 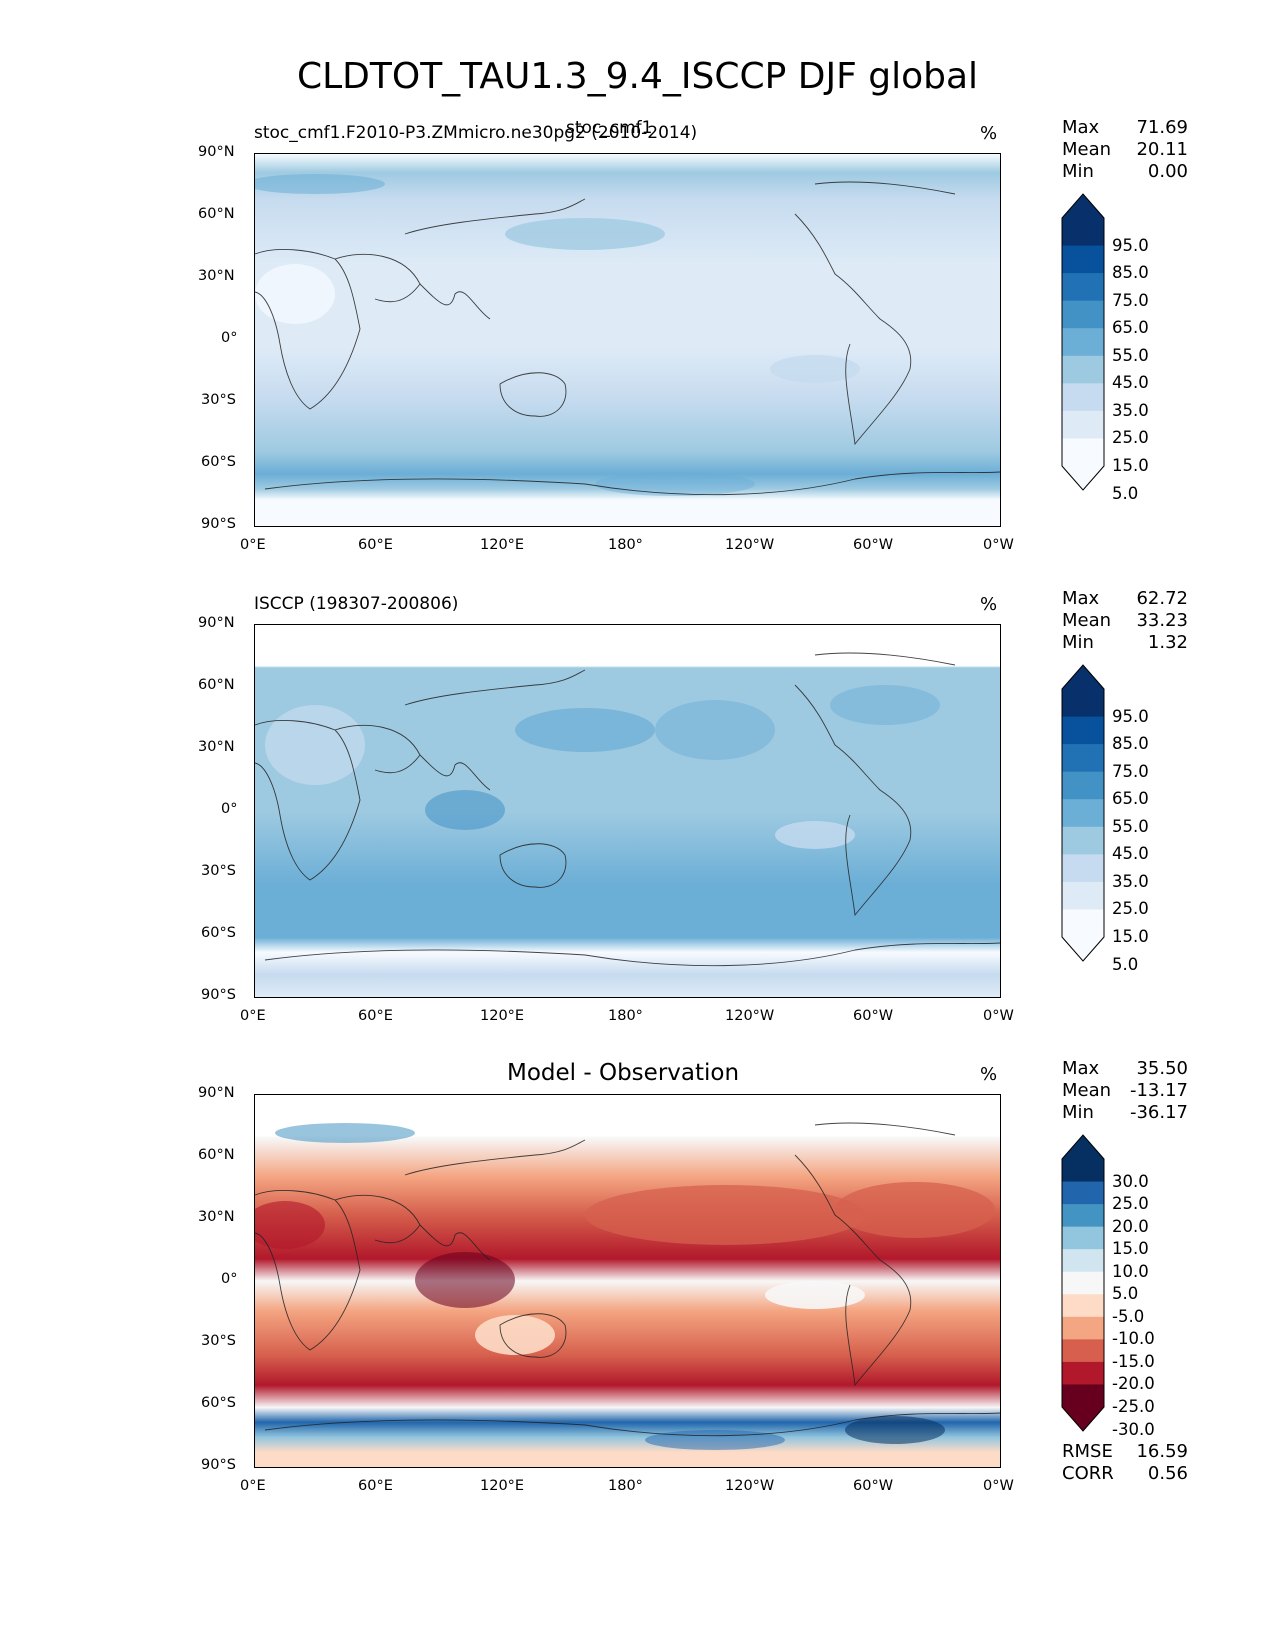 I want to click on stat-label: Min, so click(x=1078, y=1112).